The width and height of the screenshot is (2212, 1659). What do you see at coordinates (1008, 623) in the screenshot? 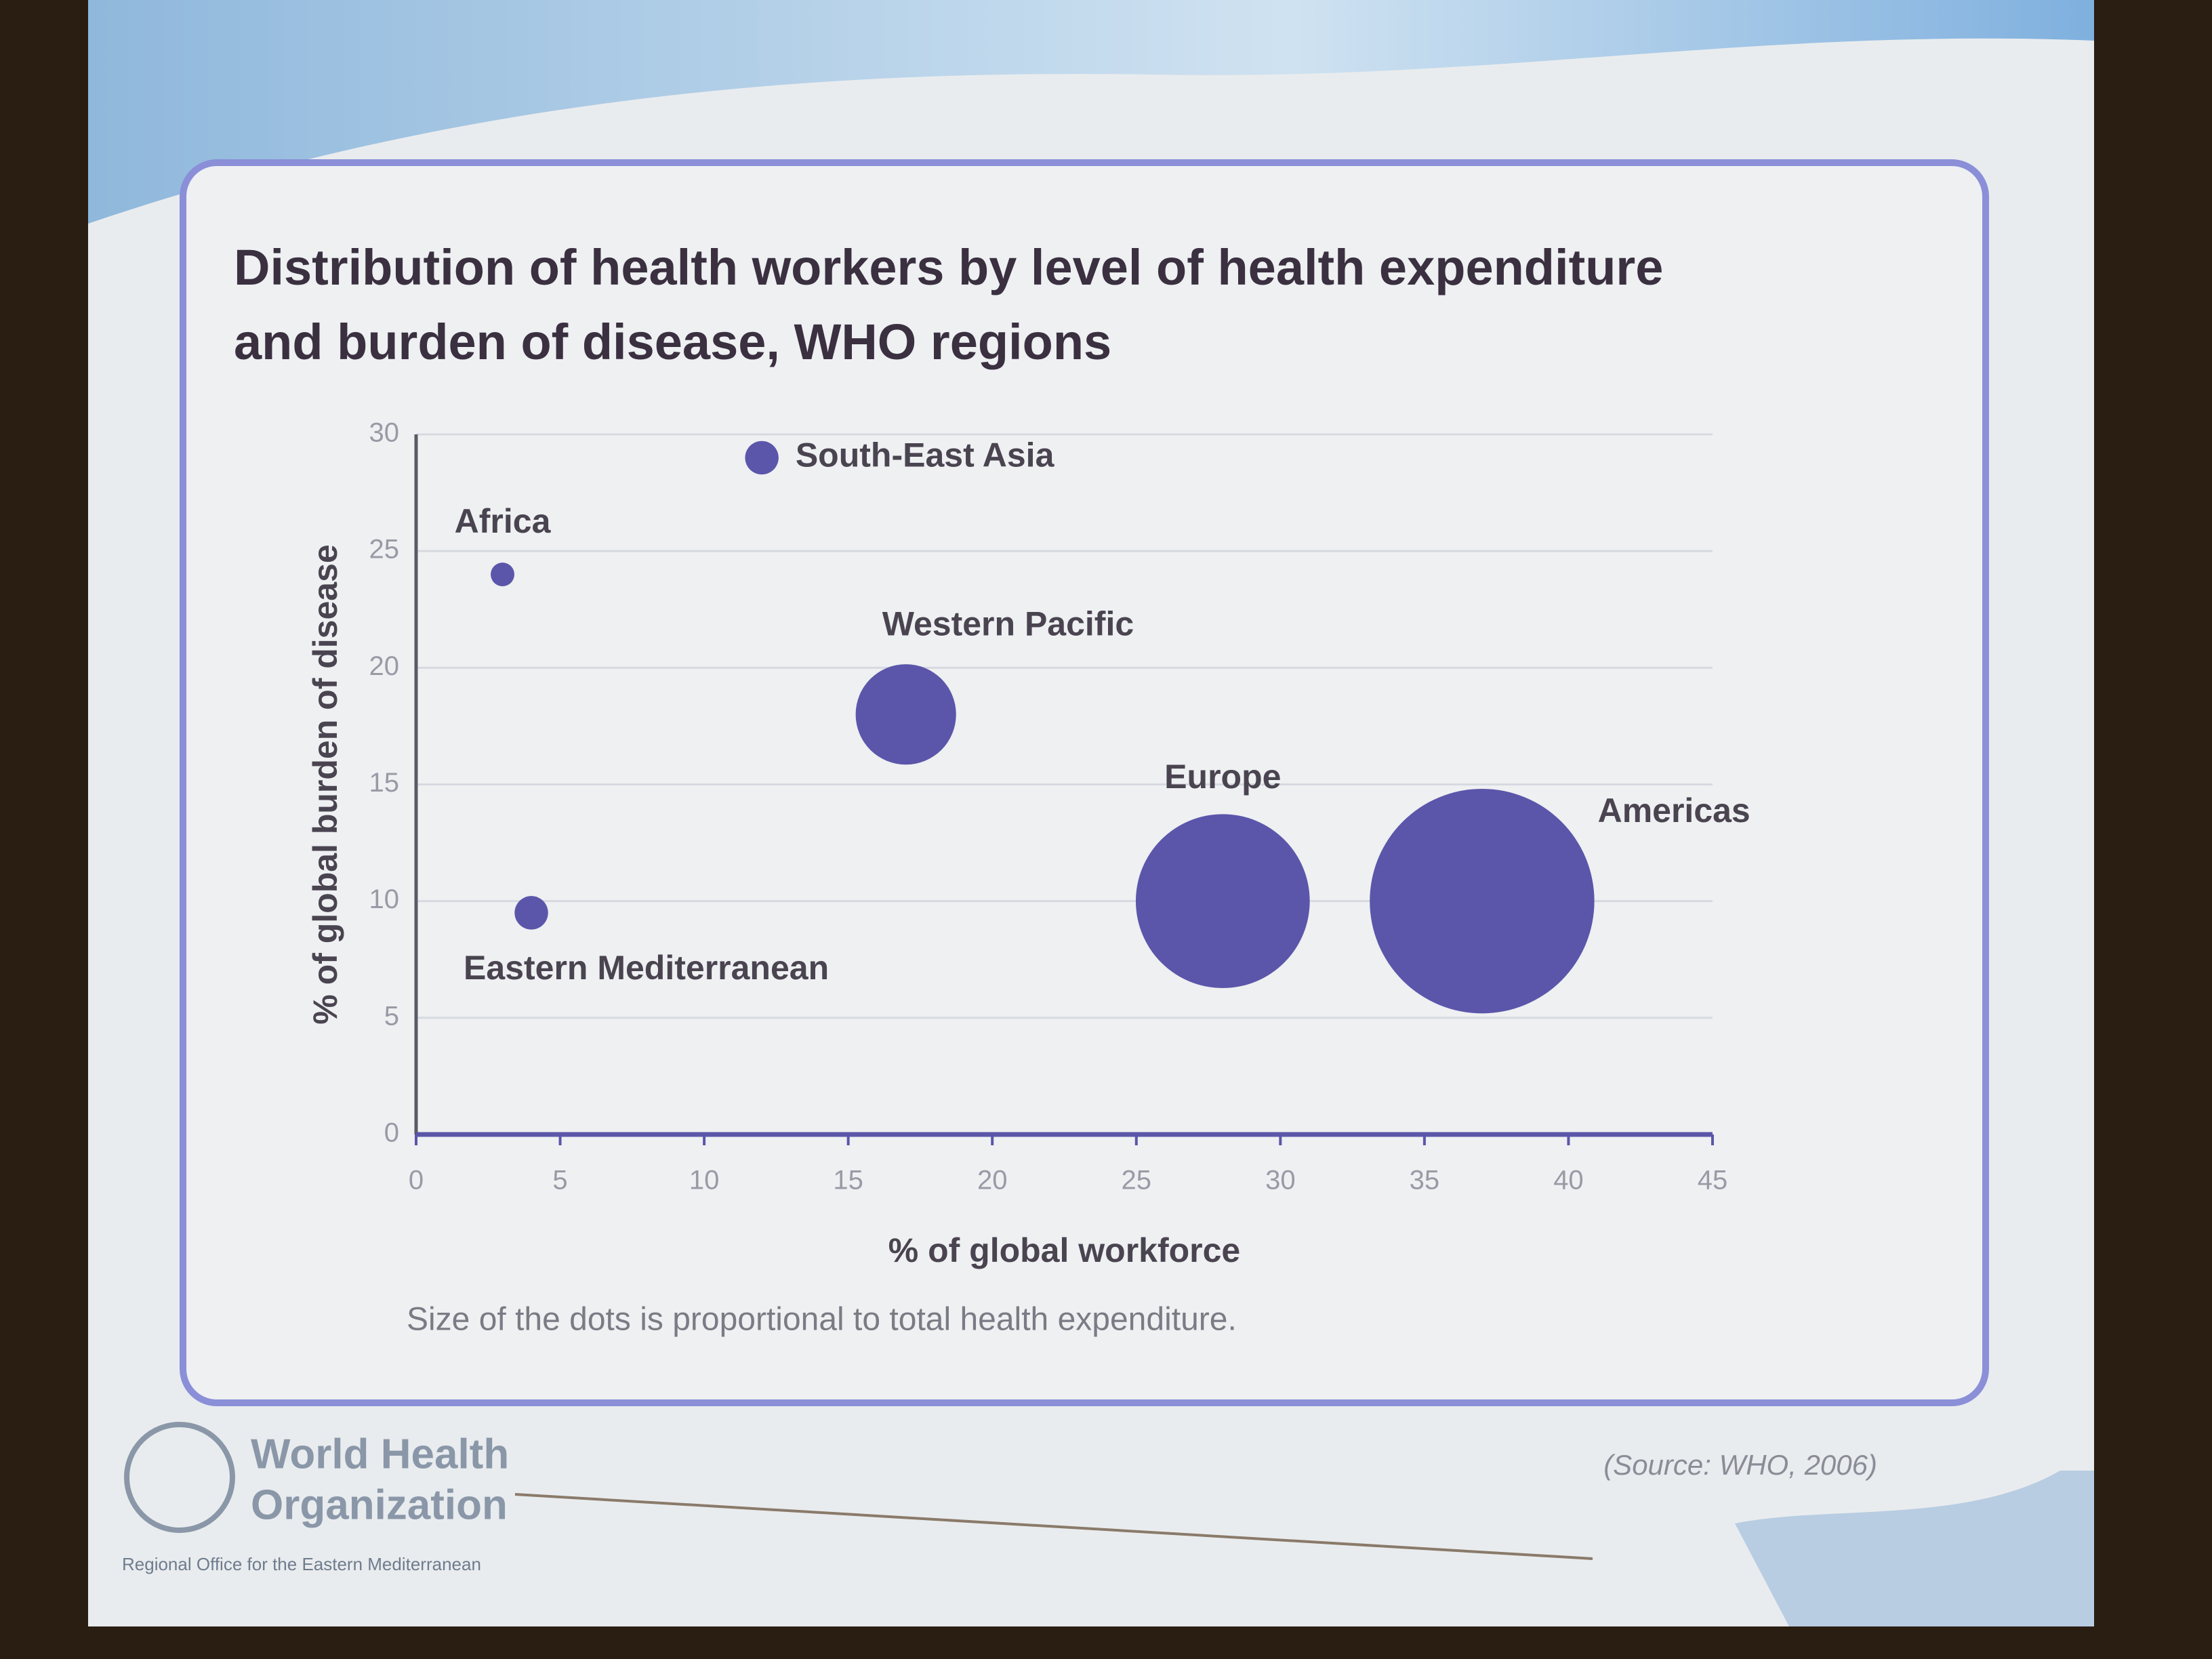
I see `point-label: Western Pacific` at bounding box center [1008, 623].